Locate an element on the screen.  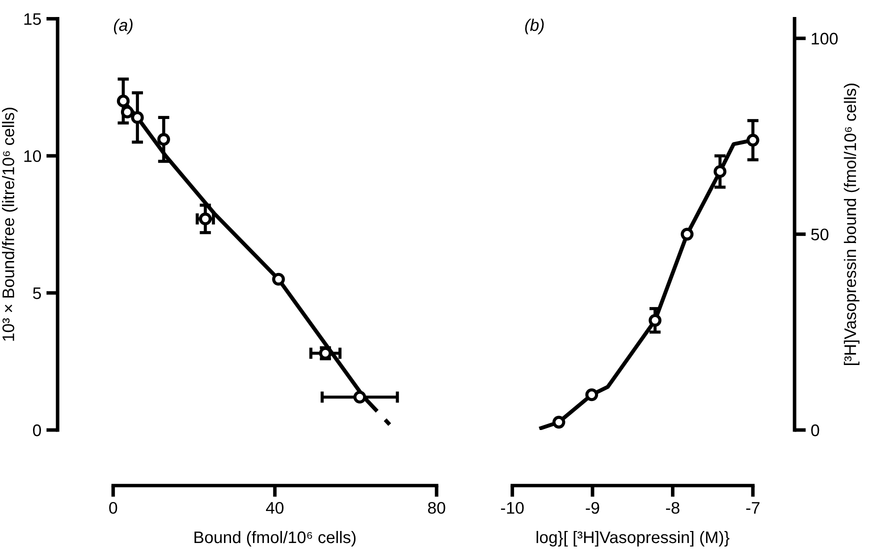
x-tick-label: -10 is located at coordinates (512, 508).